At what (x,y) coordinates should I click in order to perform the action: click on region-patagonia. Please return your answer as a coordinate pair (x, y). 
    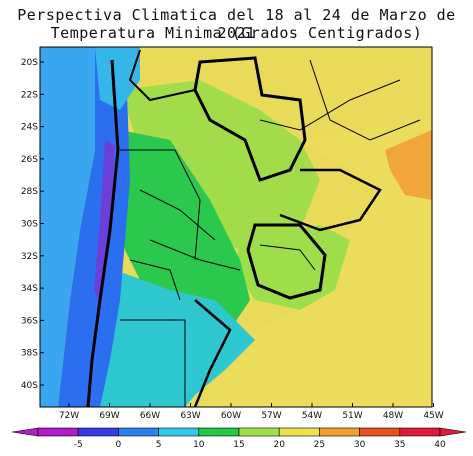
    Looking at the image, I should click on (172, 338).